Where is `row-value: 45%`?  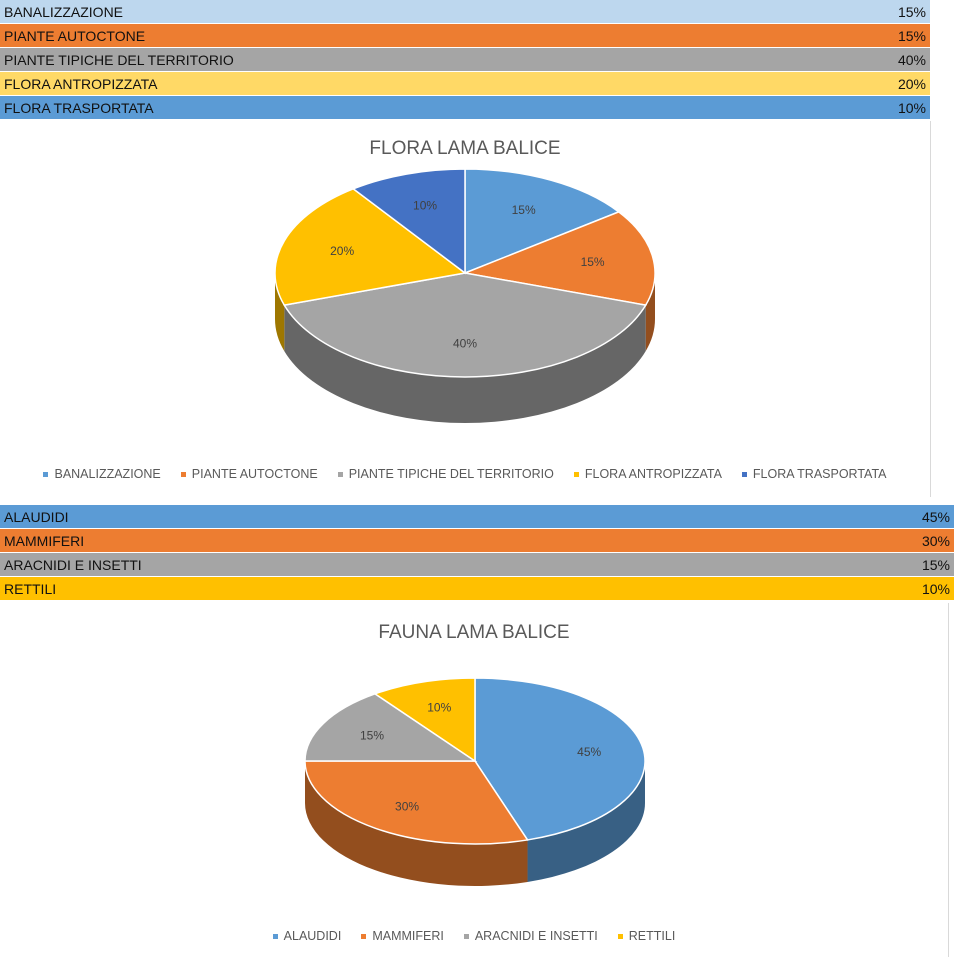 row-value: 45% is located at coordinates (935, 517).